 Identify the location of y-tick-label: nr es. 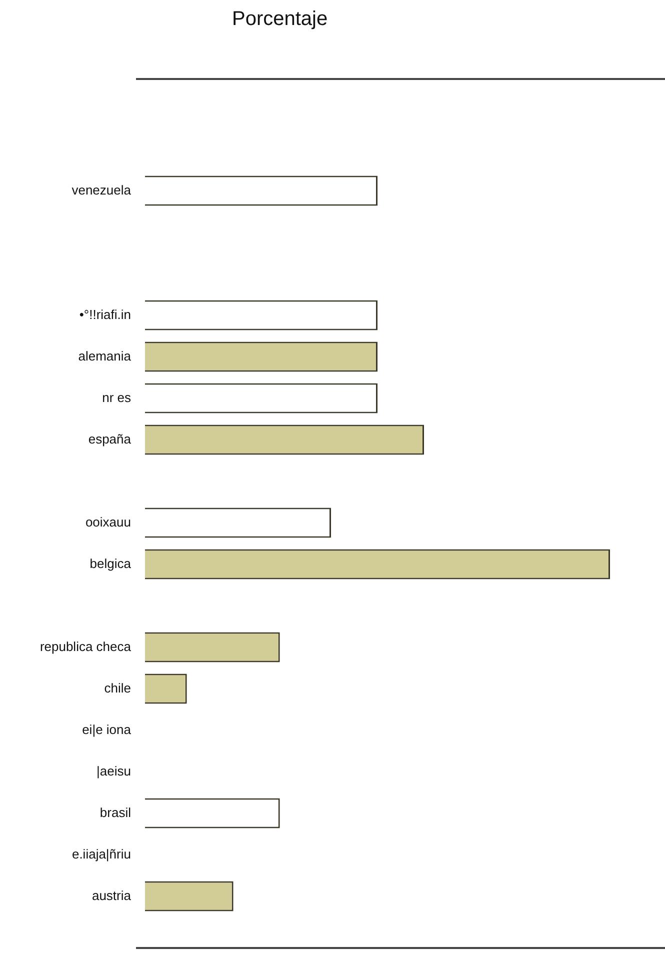
(117, 397).